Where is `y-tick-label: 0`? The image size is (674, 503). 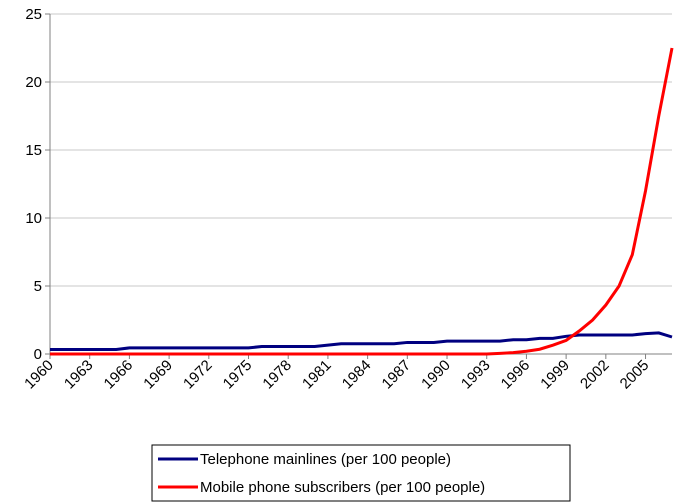
y-tick-label: 0 is located at coordinates (38, 354).